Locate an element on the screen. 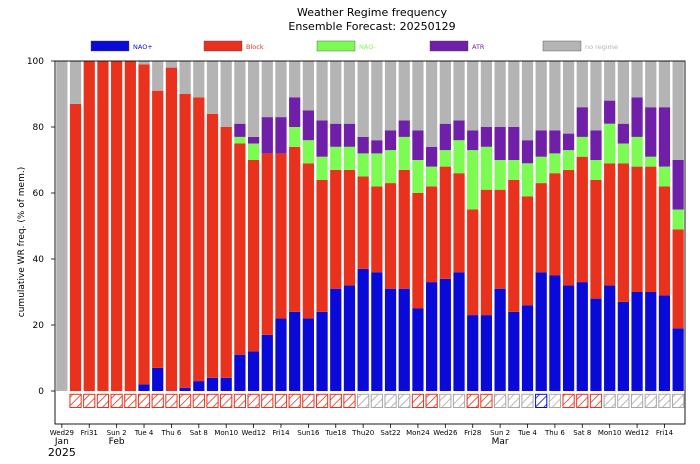 The width and height of the screenshot is (700, 464). y-tick-label-60: 60 is located at coordinates (39, 194).